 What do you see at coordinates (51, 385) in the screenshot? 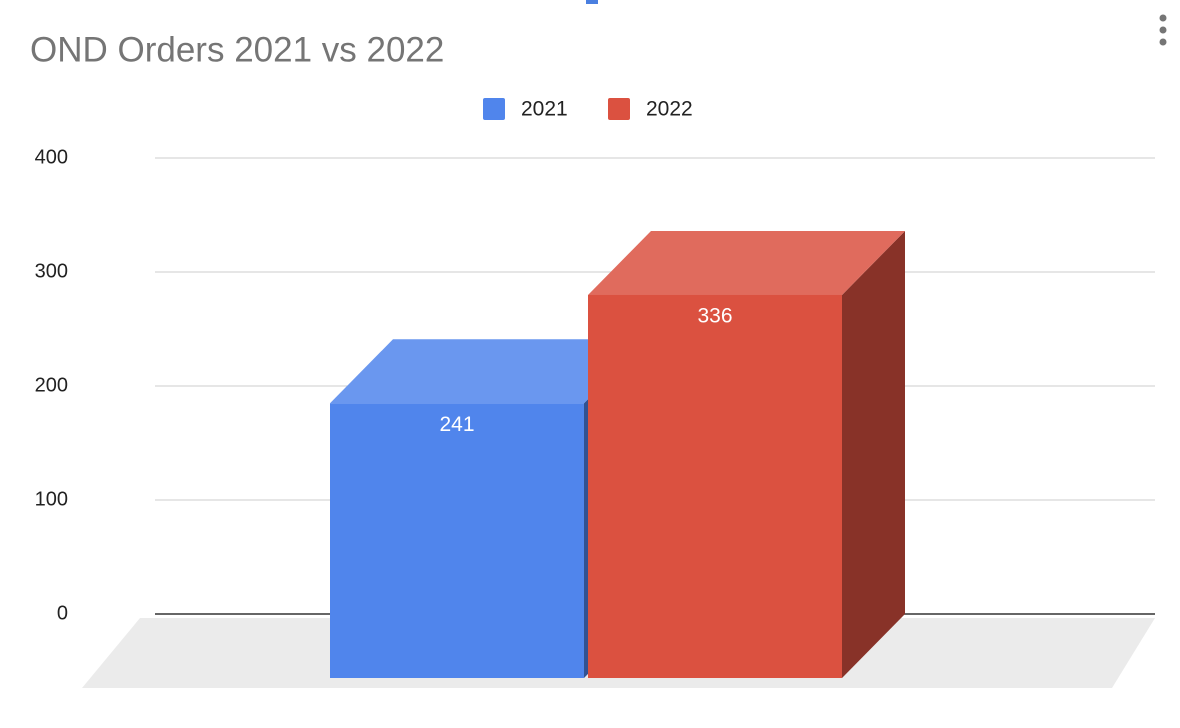
I see `y-tick-label: 200` at bounding box center [51, 385].